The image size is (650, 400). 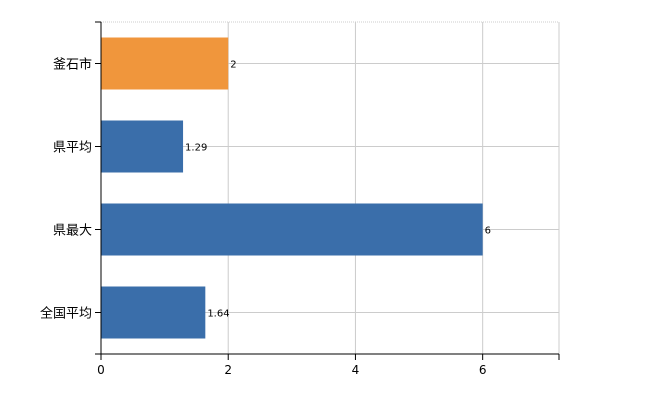 What do you see at coordinates (488, 231) in the screenshot?
I see `bar-value-label: 6` at bounding box center [488, 231].